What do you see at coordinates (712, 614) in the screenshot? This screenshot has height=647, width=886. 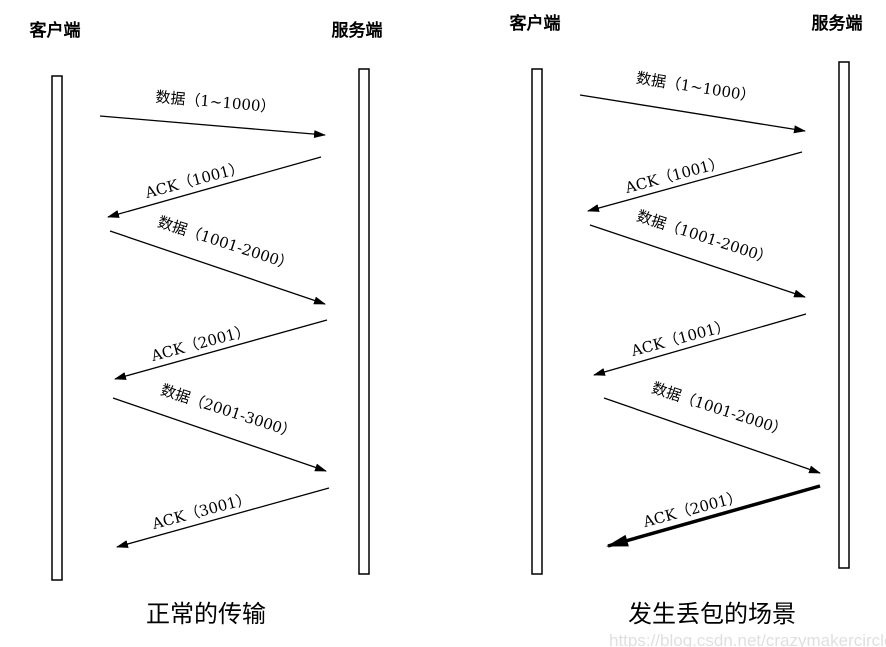 I see `caption: 发生丢包的场景` at bounding box center [712, 614].